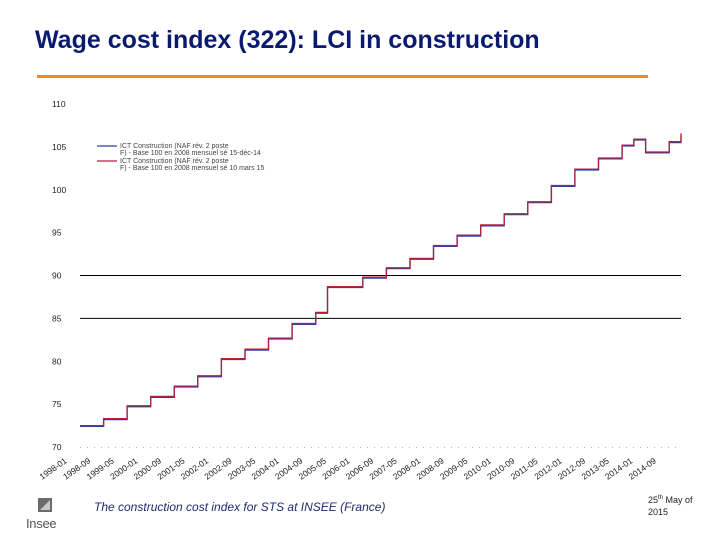 This screenshot has width=720, height=540. Describe the element at coordinates (59, 104) in the screenshot. I see `y-tick-label: 110` at that location.